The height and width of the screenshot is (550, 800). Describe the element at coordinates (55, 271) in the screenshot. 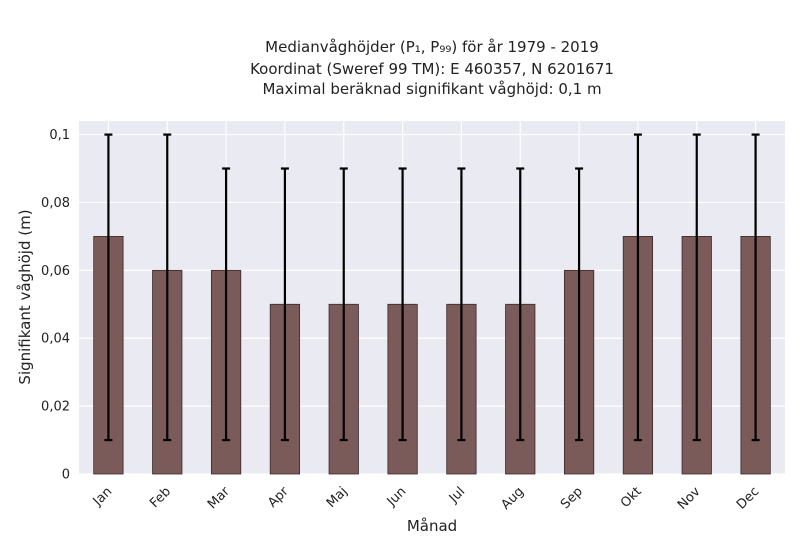

I see `y-tick-label-3: 0,06` at that location.